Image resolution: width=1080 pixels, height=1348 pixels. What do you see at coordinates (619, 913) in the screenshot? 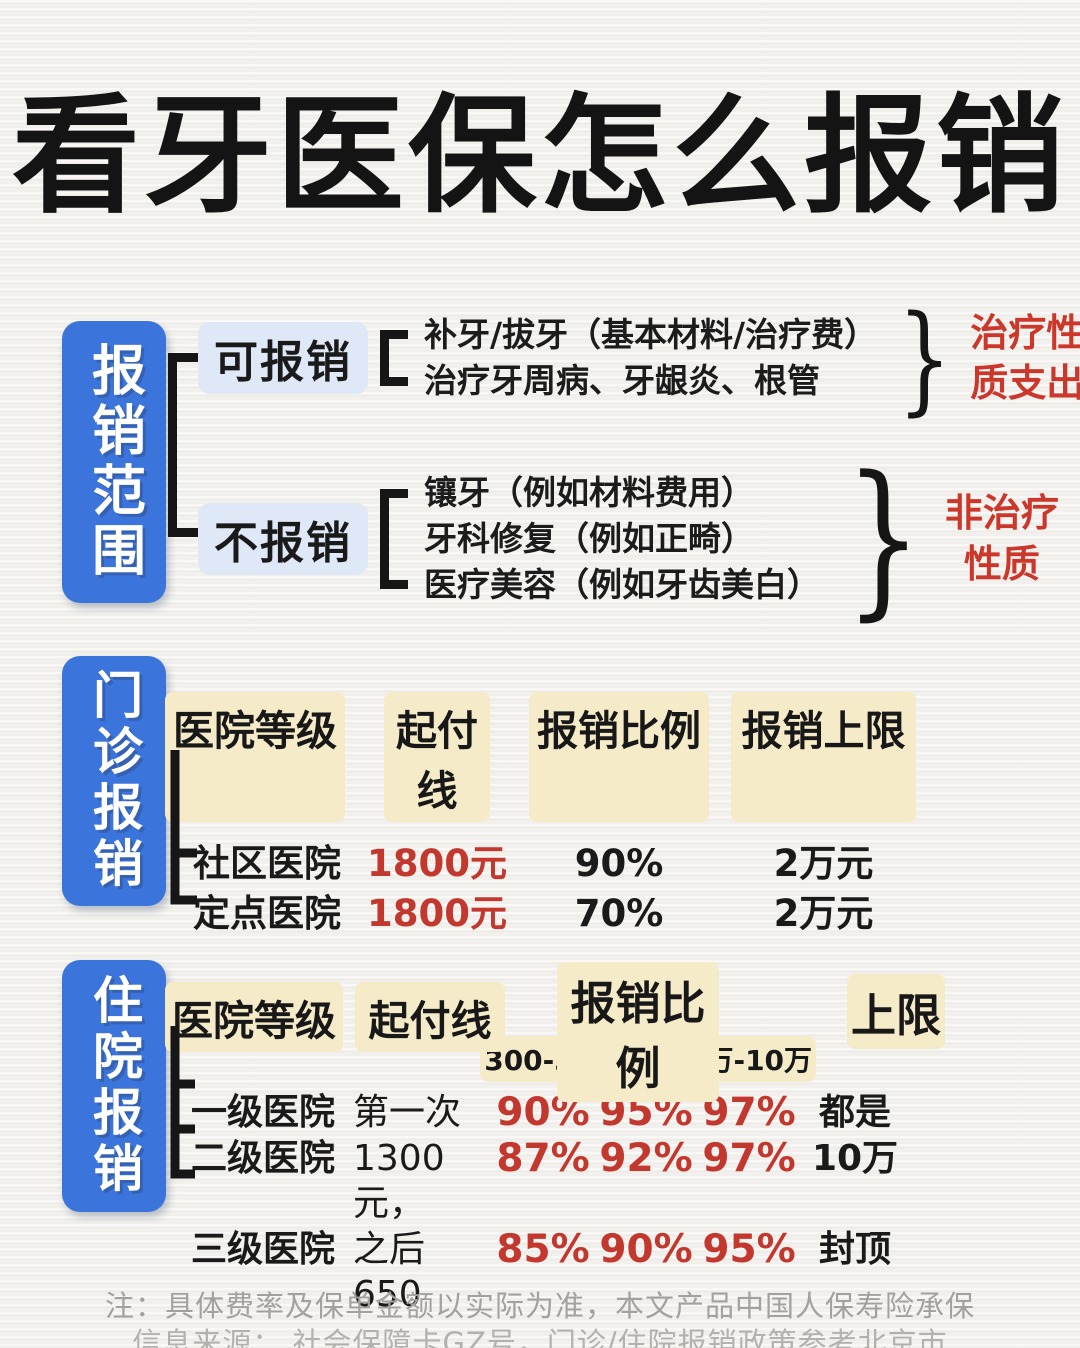
I see `cell-ratio: 70%` at bounding box center [619, 913].